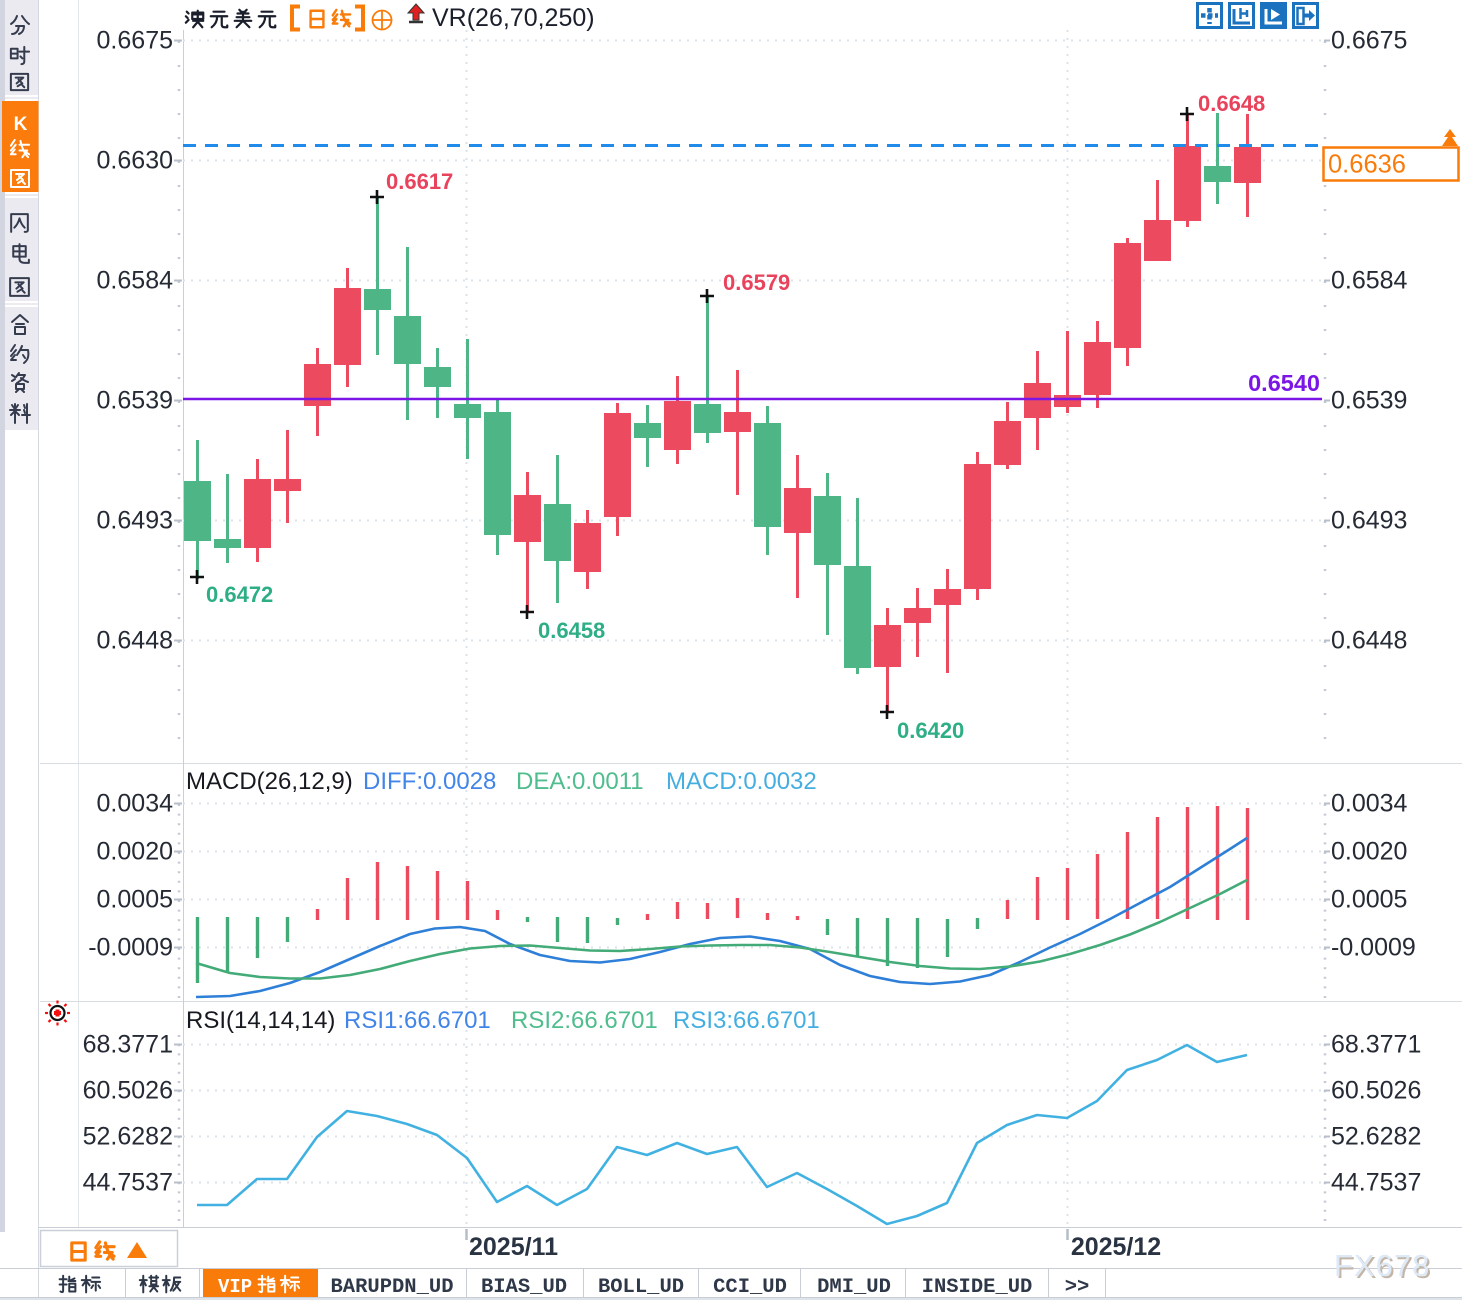  What do you see at coordinates (746, 1020) in the screenshot?
I see `svg-text: RSI3:66.6701` at bounding box center [746, 1020].